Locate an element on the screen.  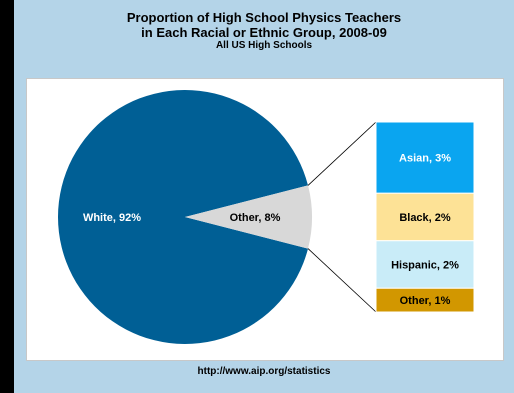
breakdown-label-0: Asian, 3% is located at coordinates (425, 159).